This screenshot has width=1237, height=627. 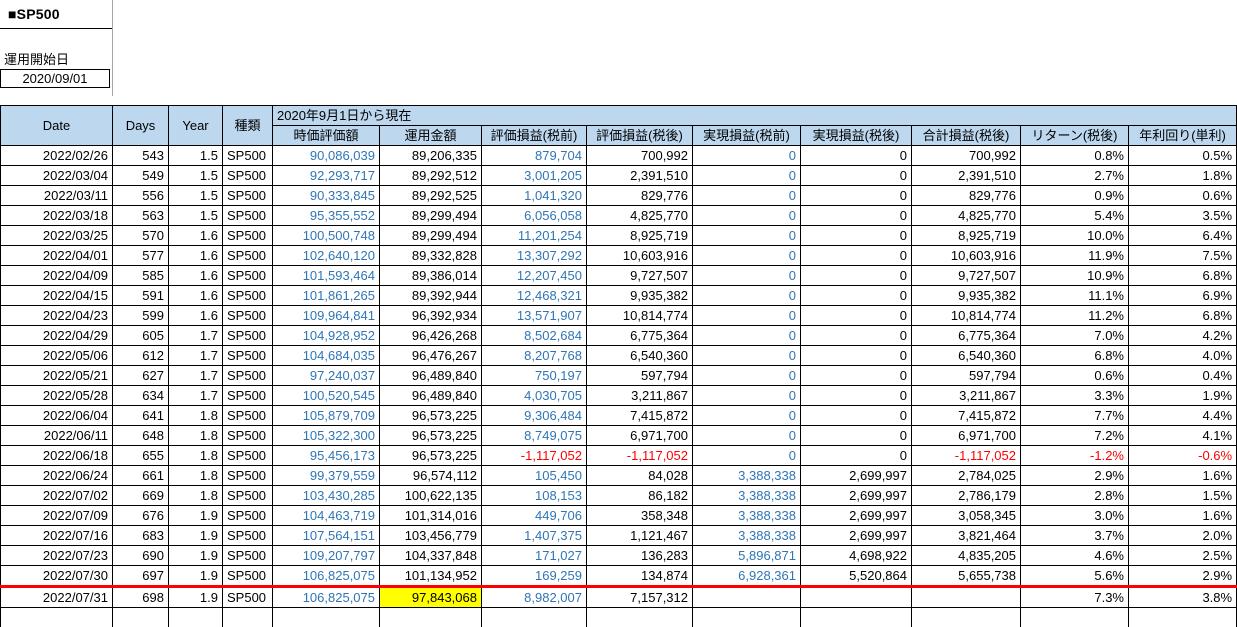 I want to click on cell-total-posttax: 2,784,025, so click(x=966, y=476).